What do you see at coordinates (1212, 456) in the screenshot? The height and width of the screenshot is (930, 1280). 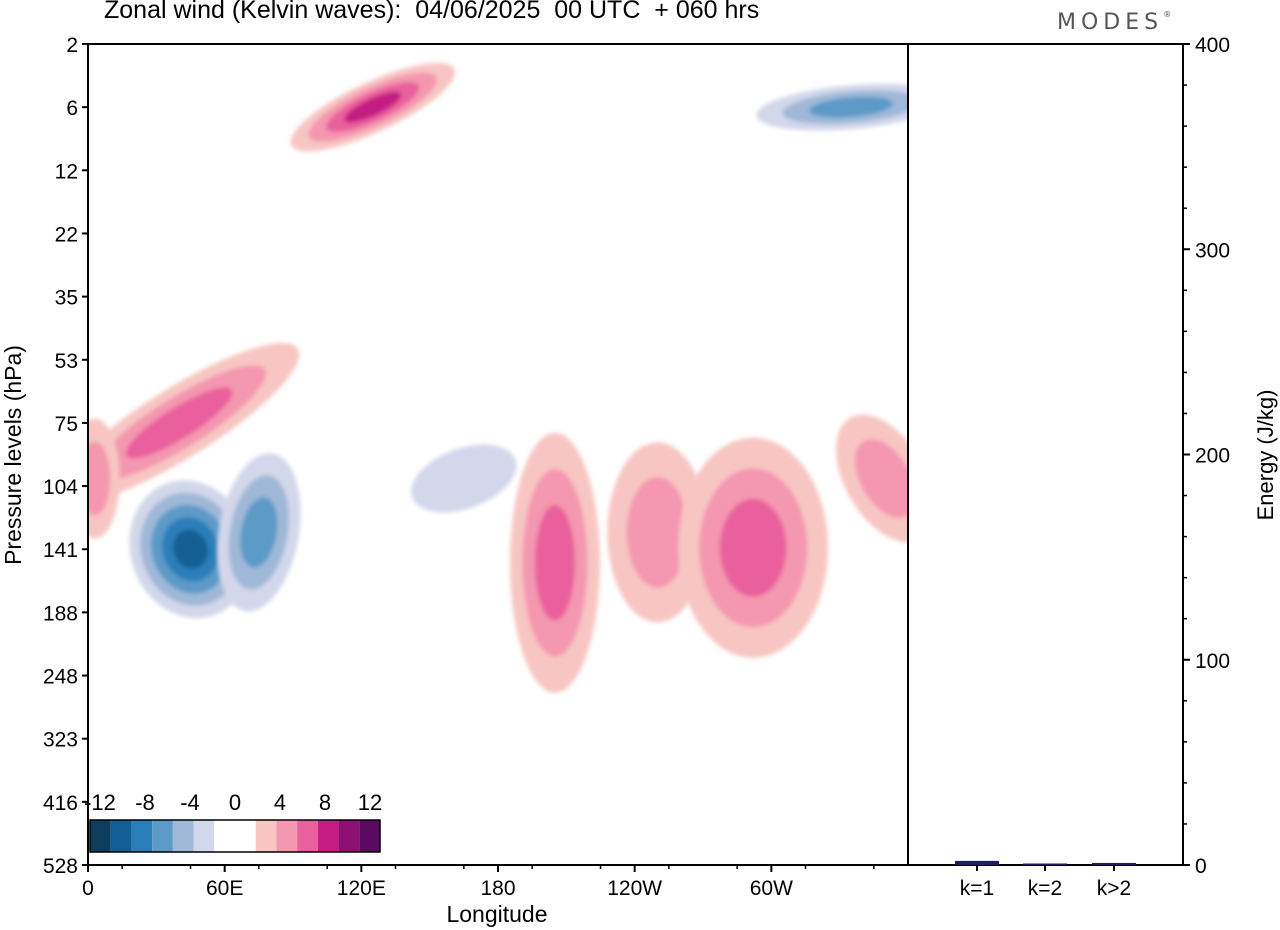 I see `energy-tick-label: 200` at bounding box center [1212, 456].